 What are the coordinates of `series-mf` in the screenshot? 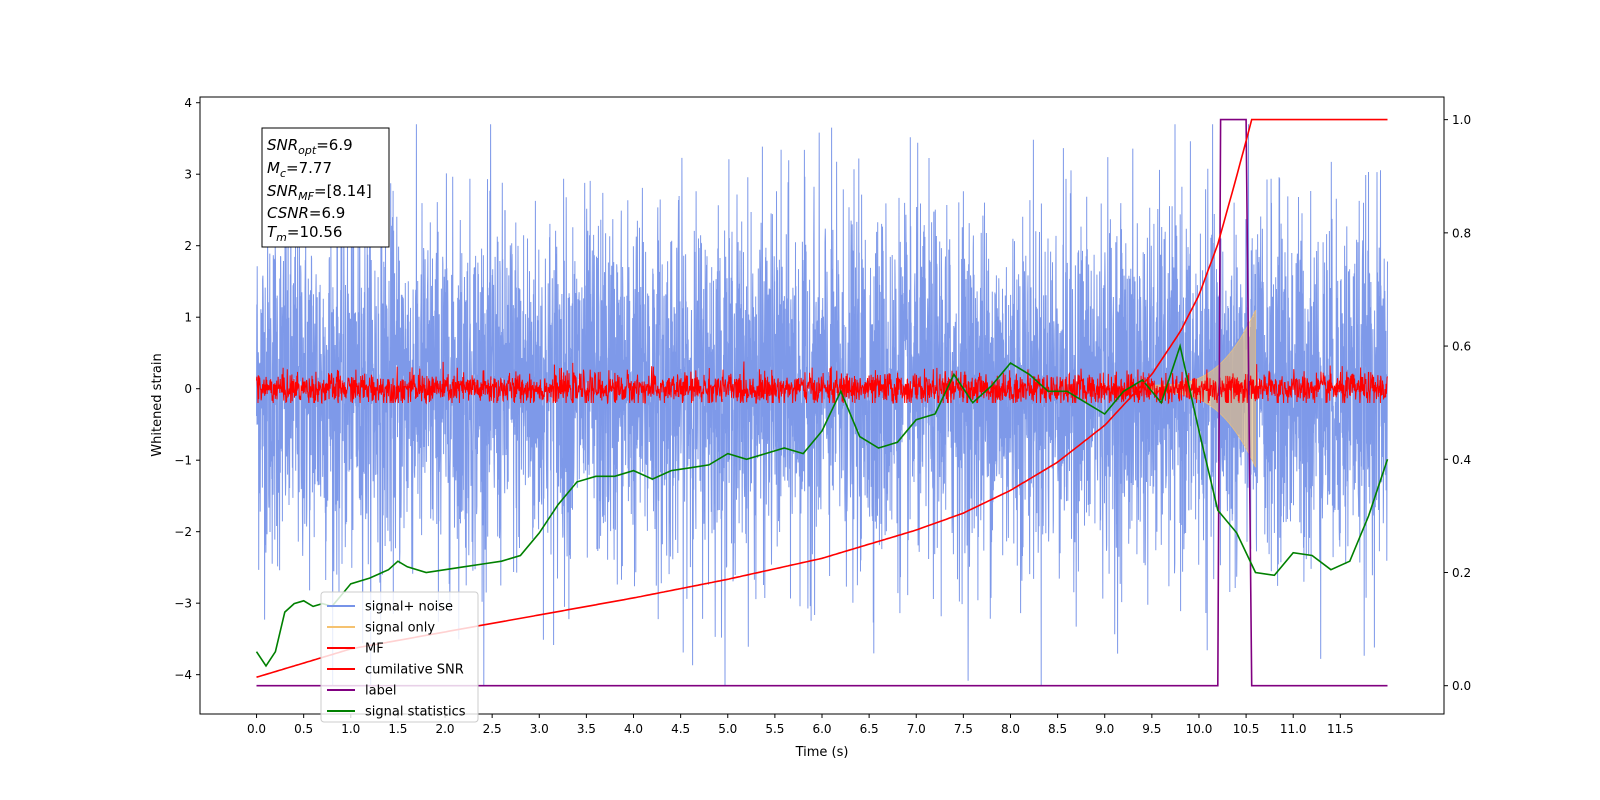 It's located at (822, 383).